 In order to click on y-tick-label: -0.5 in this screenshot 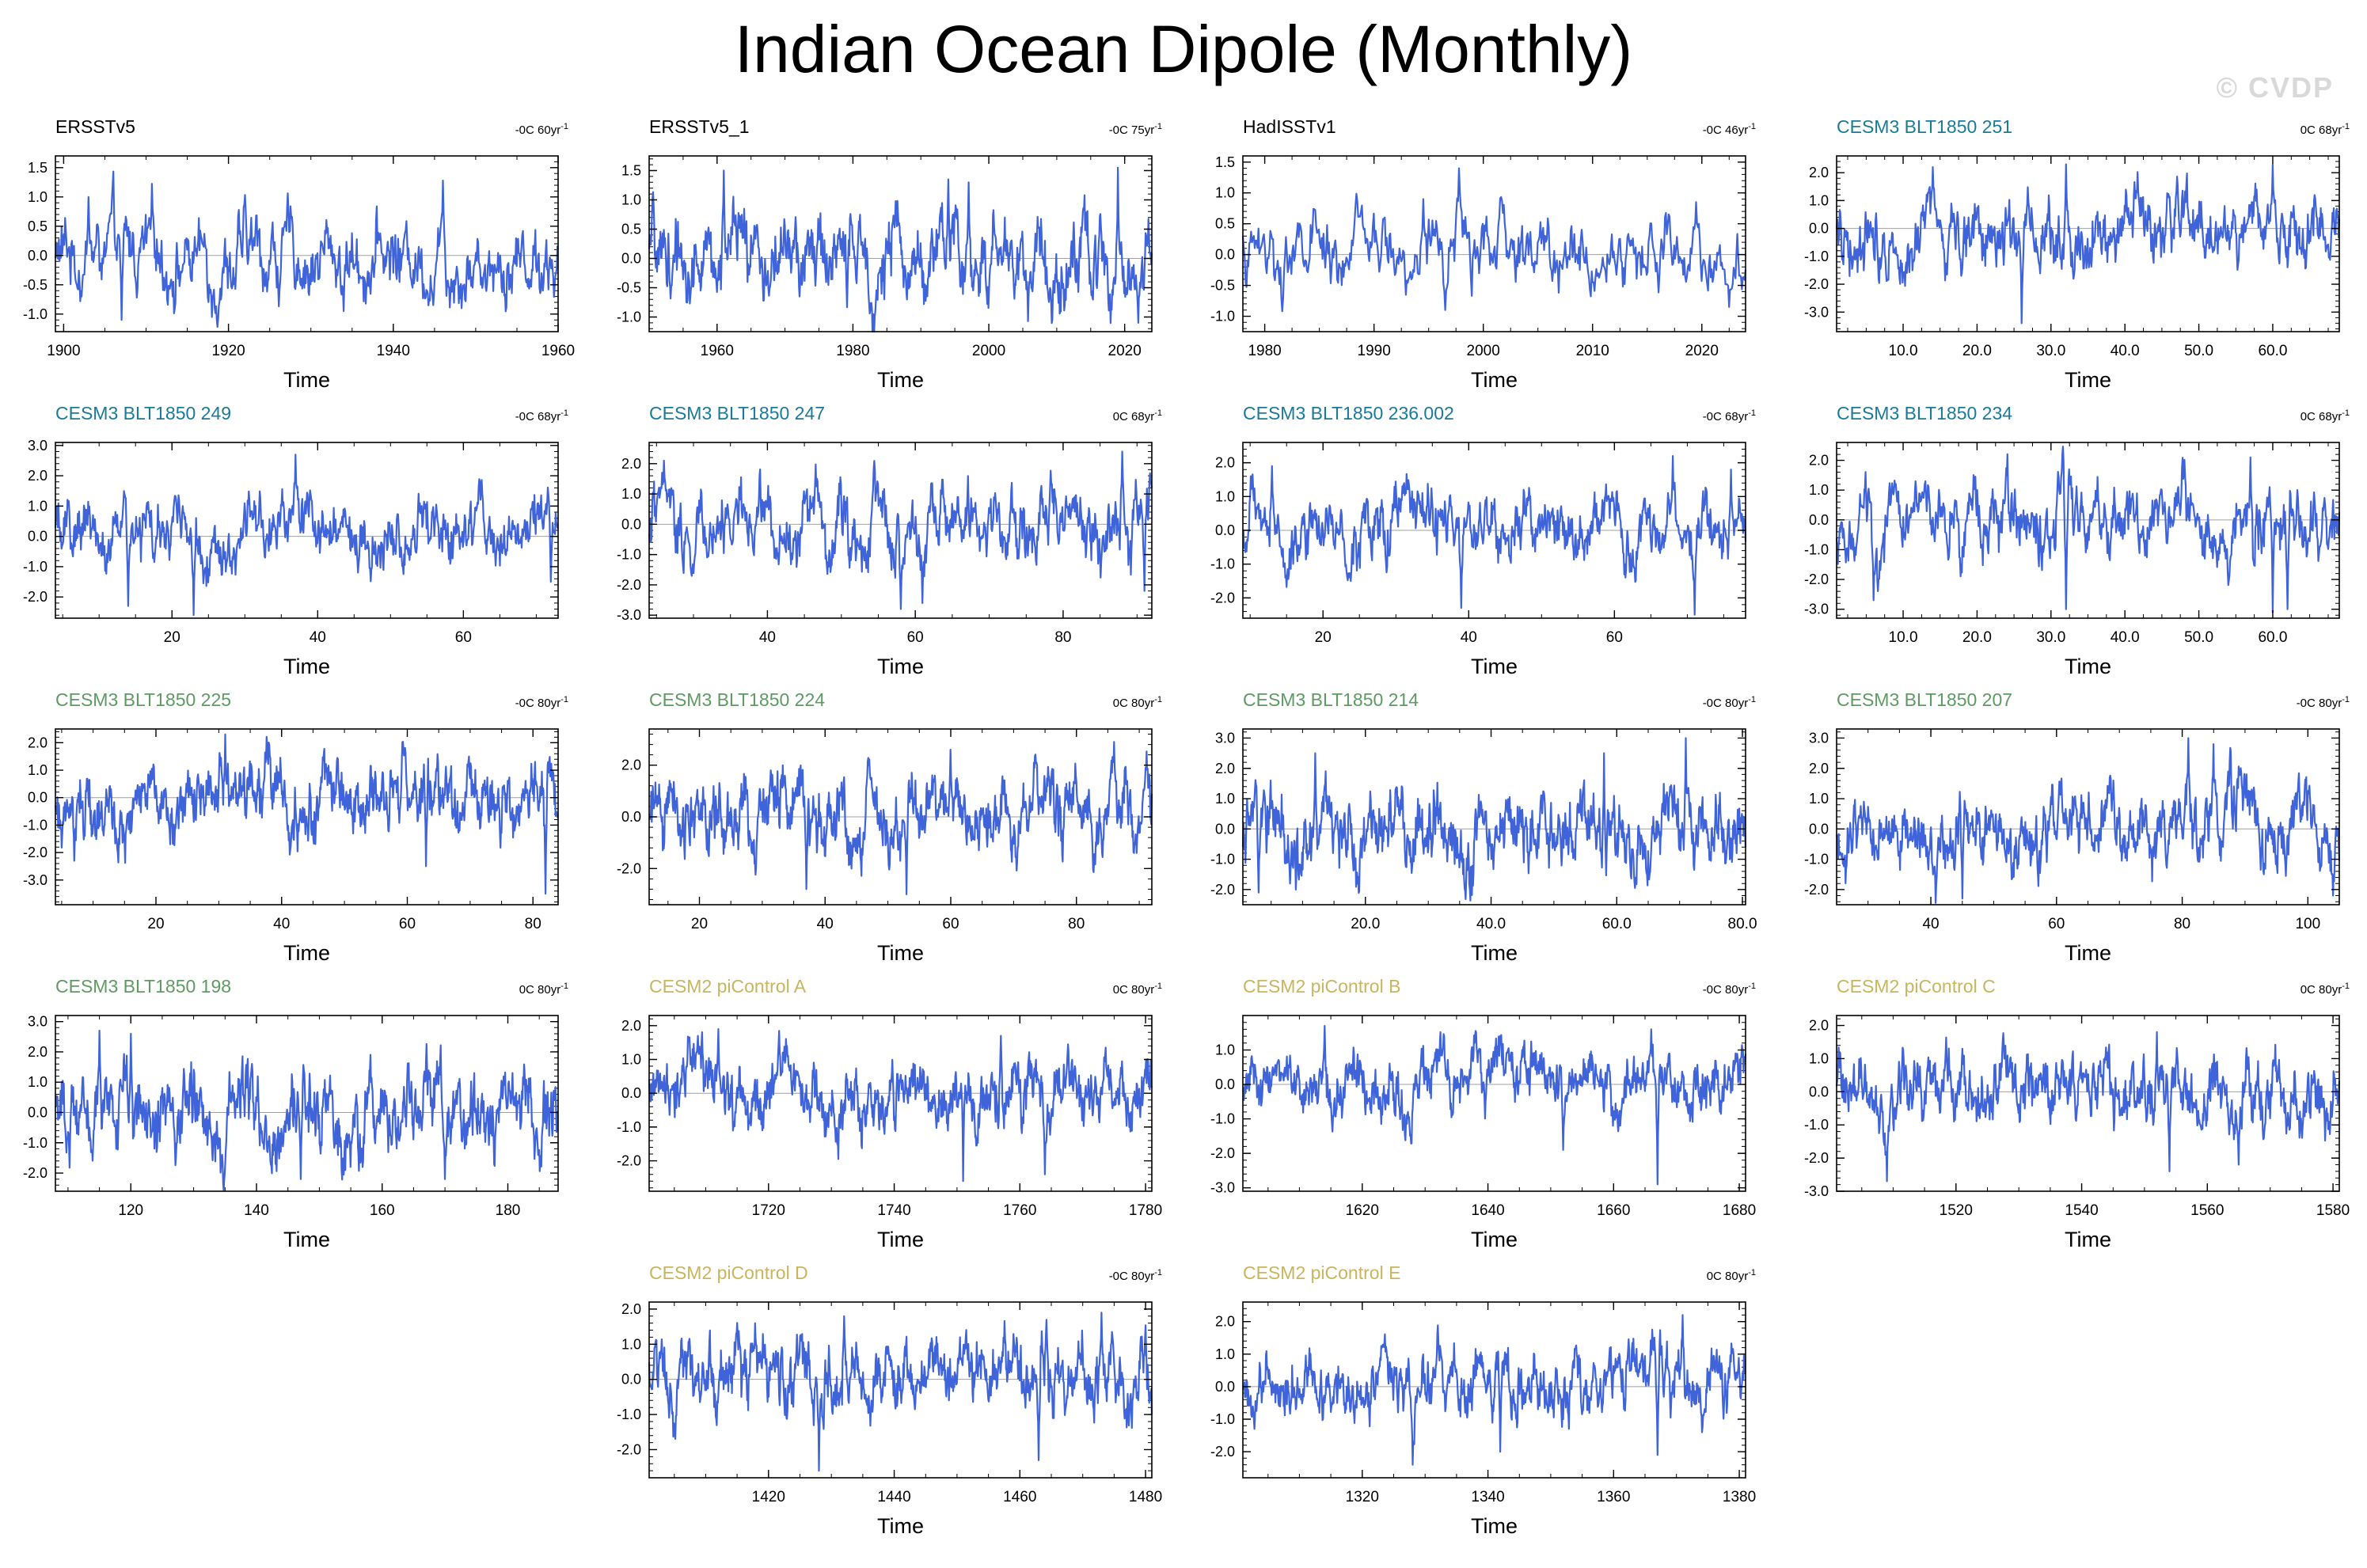, I will do `click(1223, 286)`.